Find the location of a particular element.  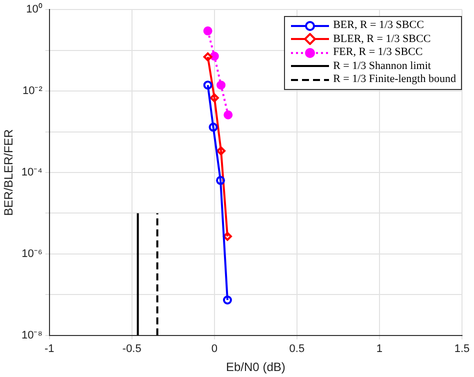

legend-label: R = 1/3 Shannon limit is located at coordinates (382, 66).